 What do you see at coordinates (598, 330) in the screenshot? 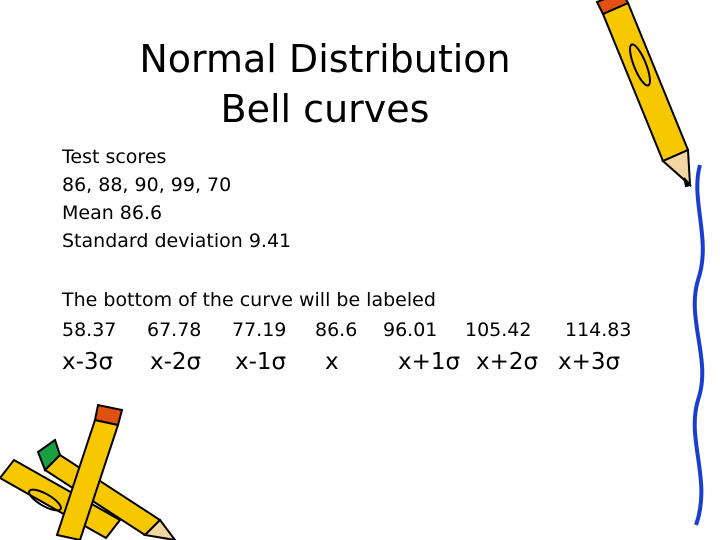
I see `scale-value: 114.83` at bounding box center [598, 330].